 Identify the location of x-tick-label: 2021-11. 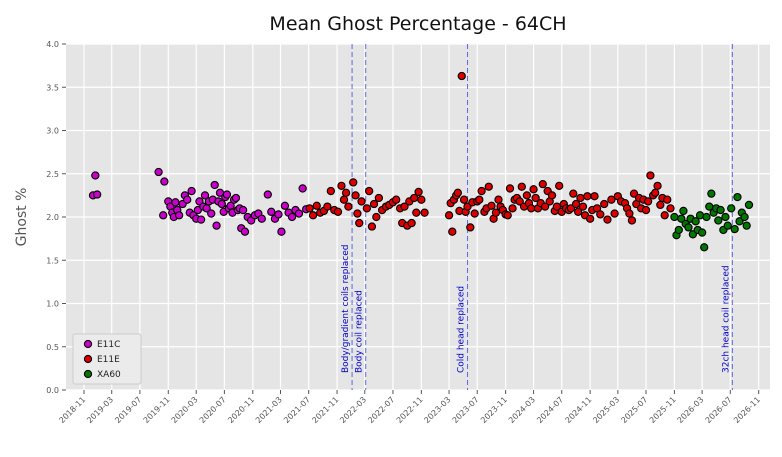
(325, 410).